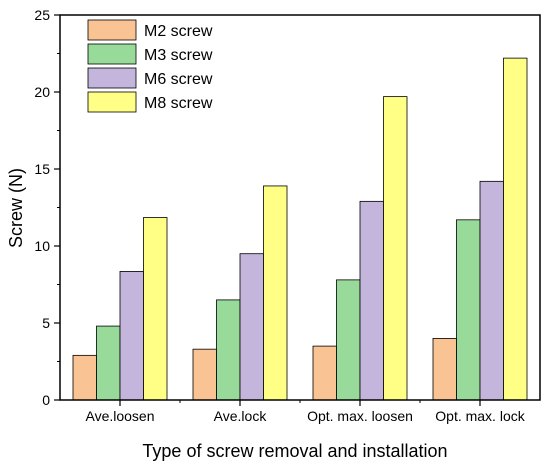 The image size is (550, 464). Describe the element at coordinates (42, 246) in the screenshot. I see `y-tick-label: 10` at that location.